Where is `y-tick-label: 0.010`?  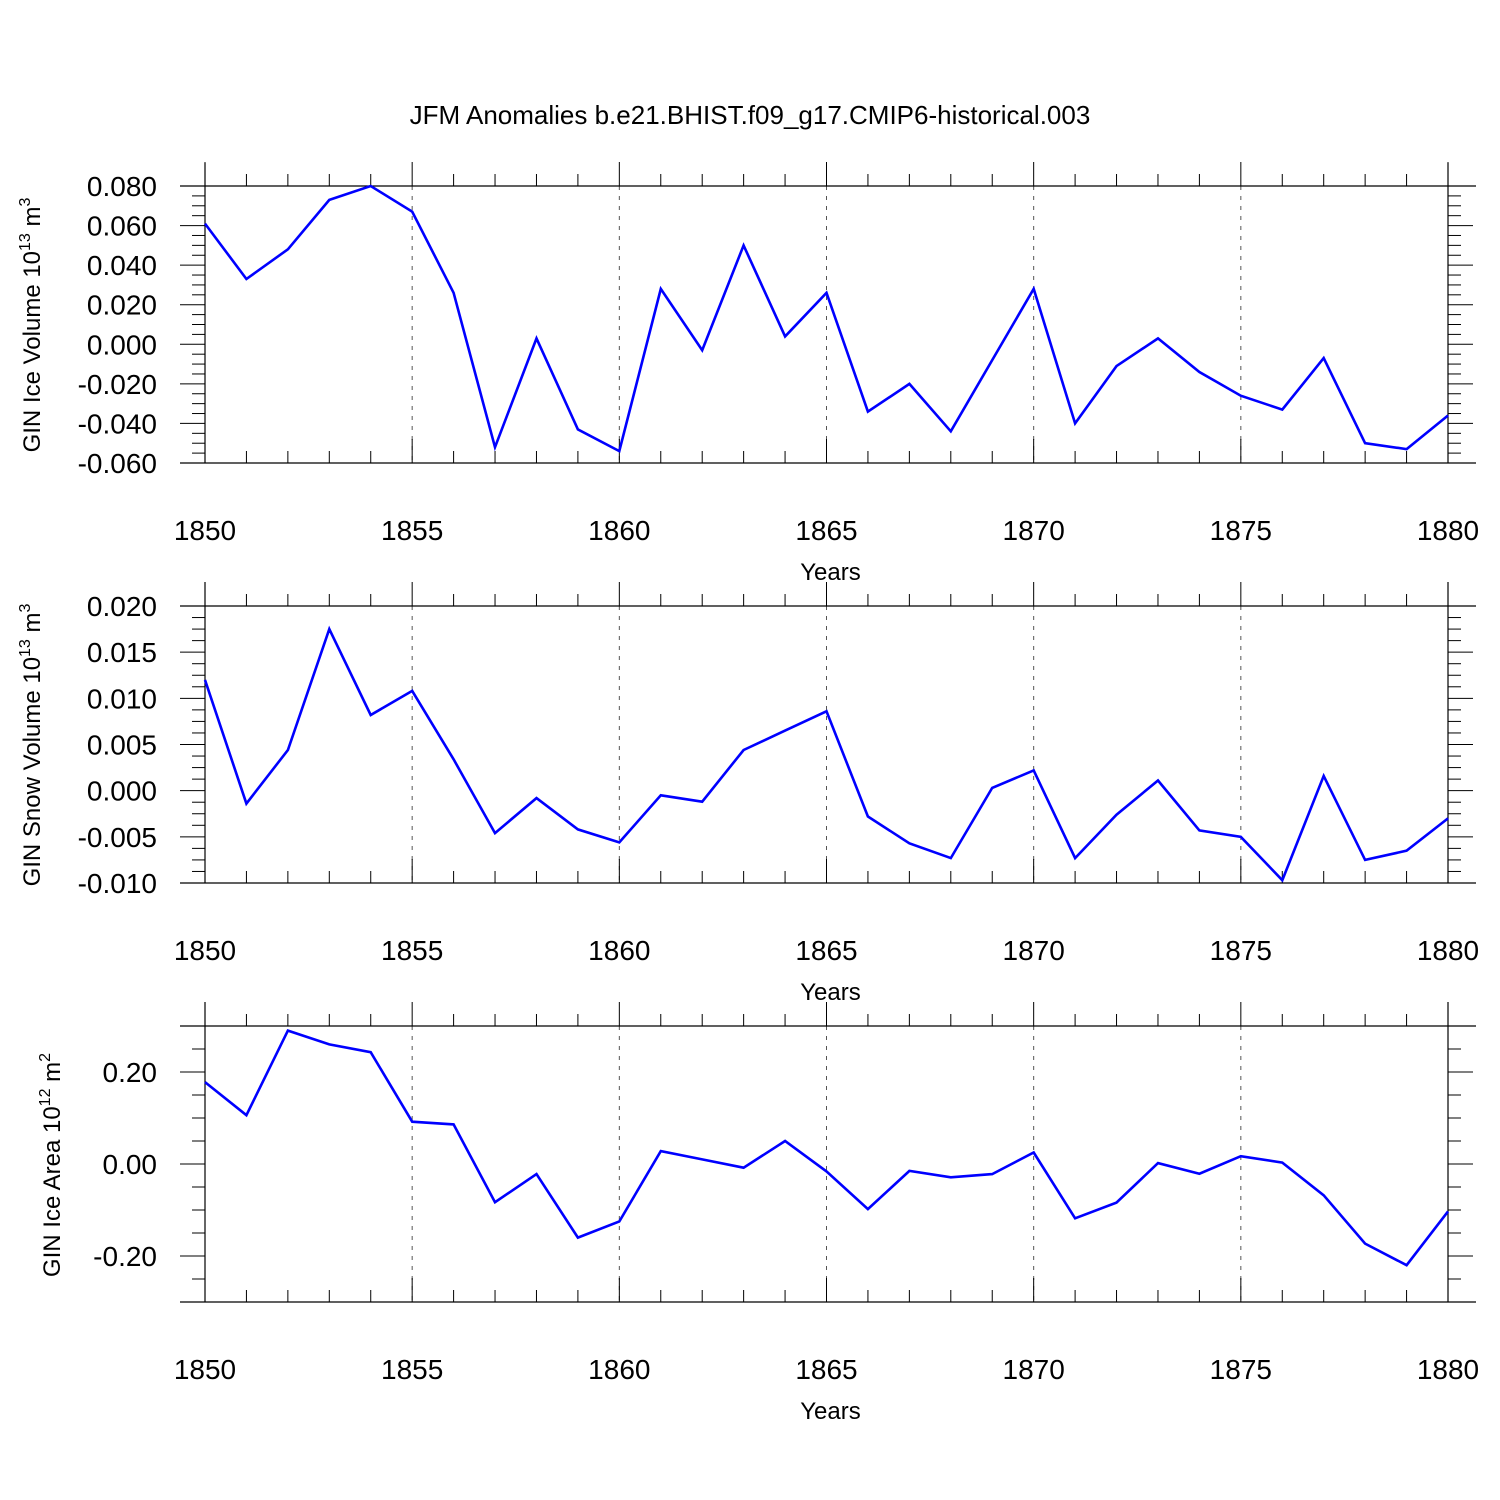
y-tick-label: 0.010 is located at coordinates (122, 698).